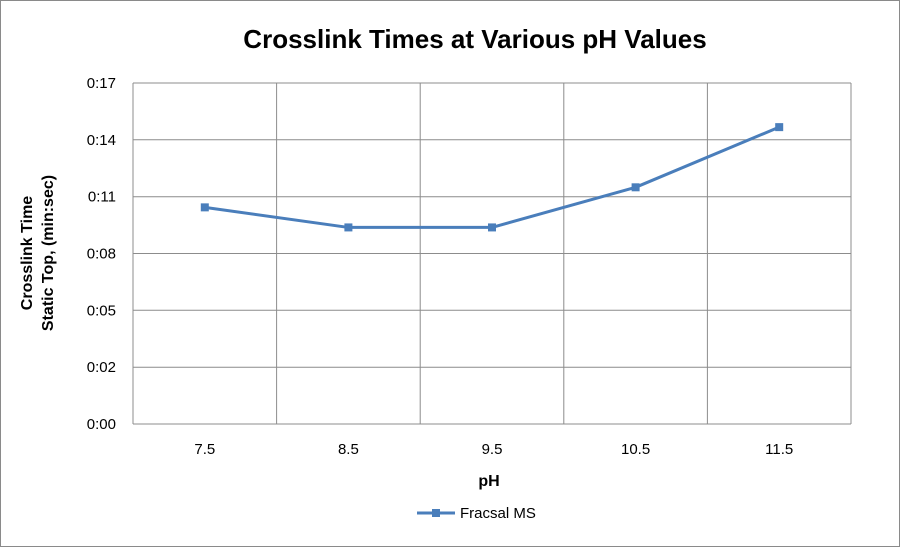  I want to click on x-tick-label: 10.5, so click(635, 449).